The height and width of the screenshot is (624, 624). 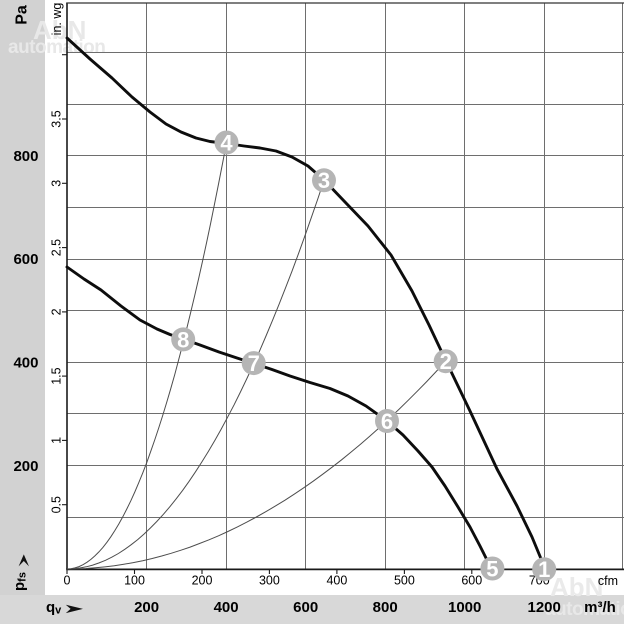 What do you see at coordinates (67, 581) in the screenshot?
I see `svg-text: 0` at bounding box center [67, 581].